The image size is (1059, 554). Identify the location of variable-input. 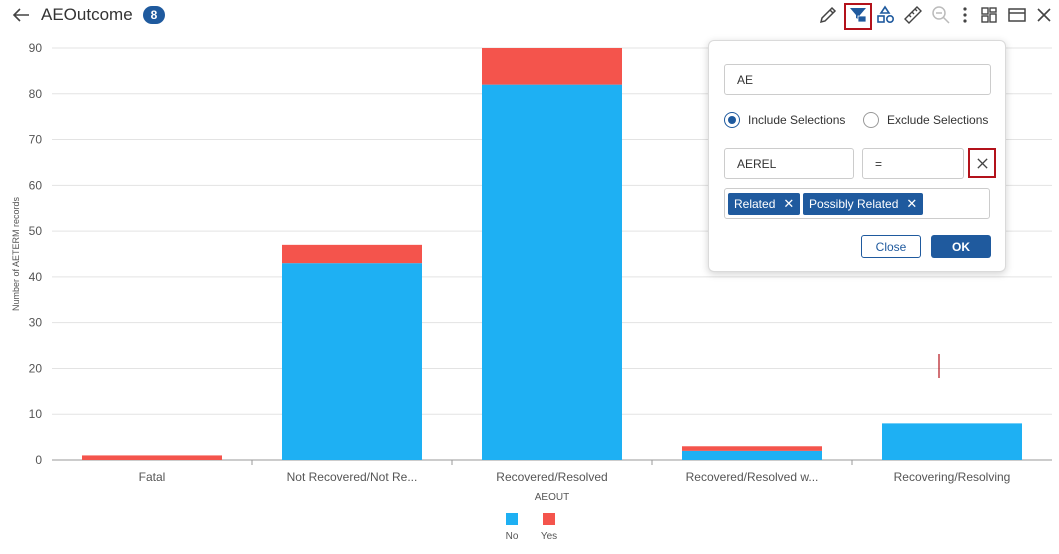
(789, 163).